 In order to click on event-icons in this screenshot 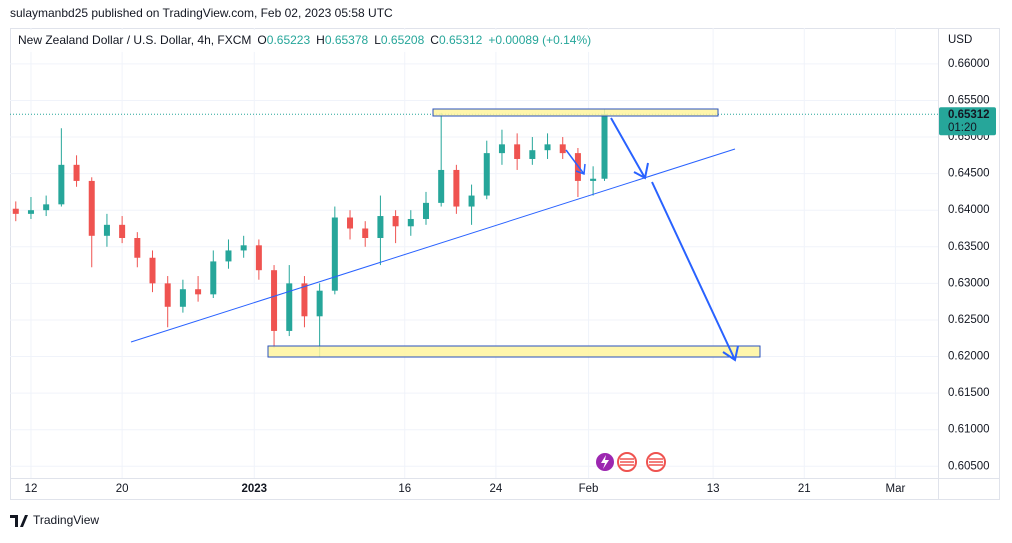, I will do `click(631, 462)`.